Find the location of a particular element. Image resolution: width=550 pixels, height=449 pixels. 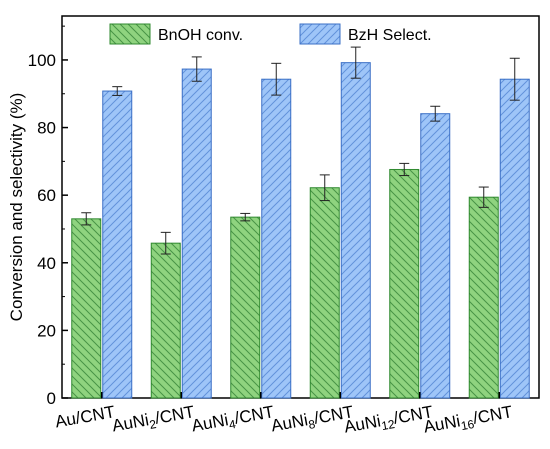

x-tick-label-subscript: 4 is located at coordinates (232, 424).